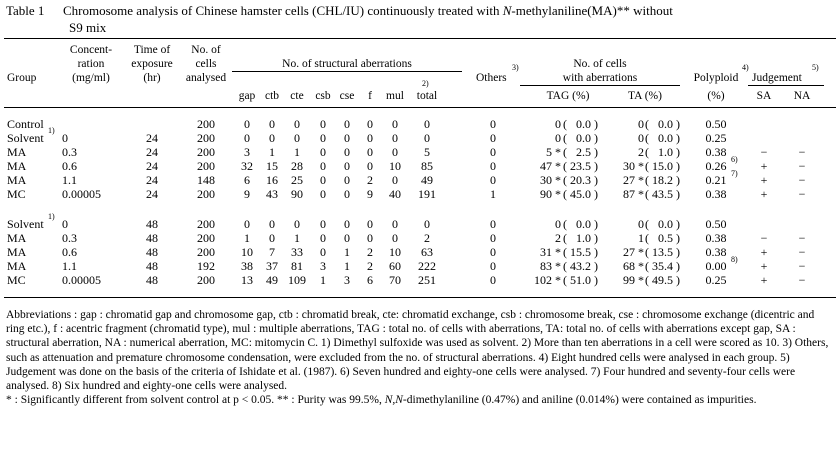 The image size is (840, 449). What do you see at coordinates (272, 266) in the screenshot?
I see `cell-ctb: 37` at bounding box center [272, 266].